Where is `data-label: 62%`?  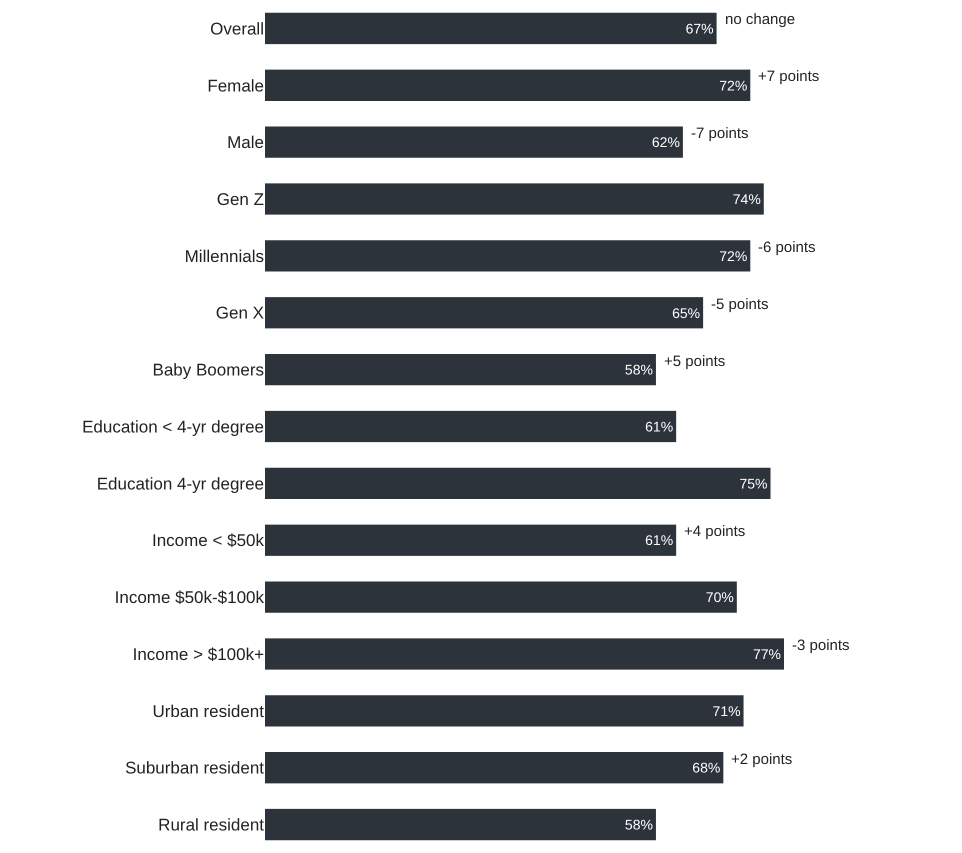 data-label: 62% is located at coordinates (666, 142).